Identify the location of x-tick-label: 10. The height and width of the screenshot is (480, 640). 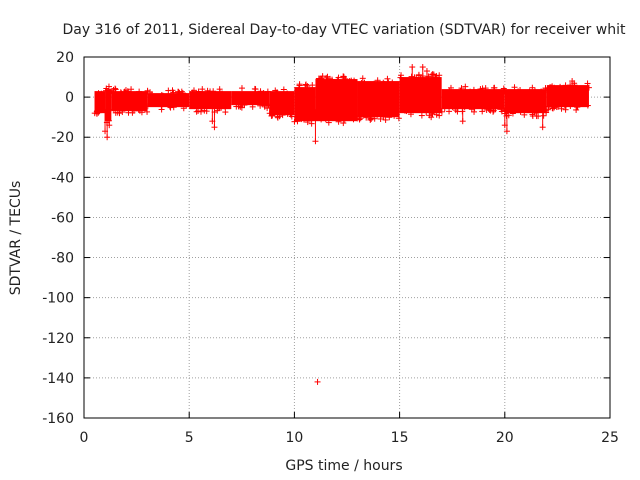
(294, 438).